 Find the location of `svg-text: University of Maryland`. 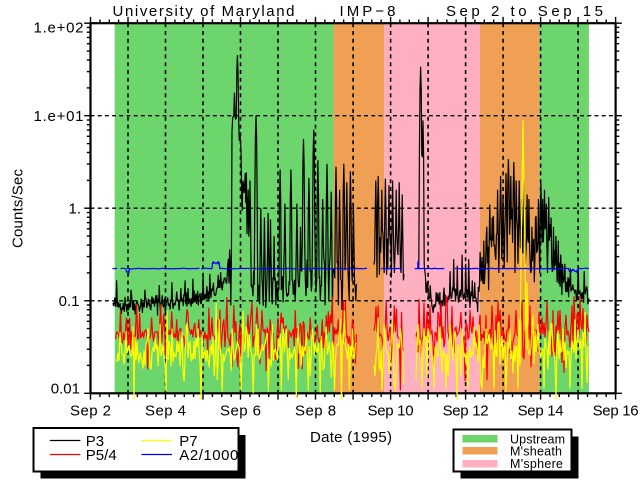

svg-text: University of Maryland is located at coordinates (204, 11).